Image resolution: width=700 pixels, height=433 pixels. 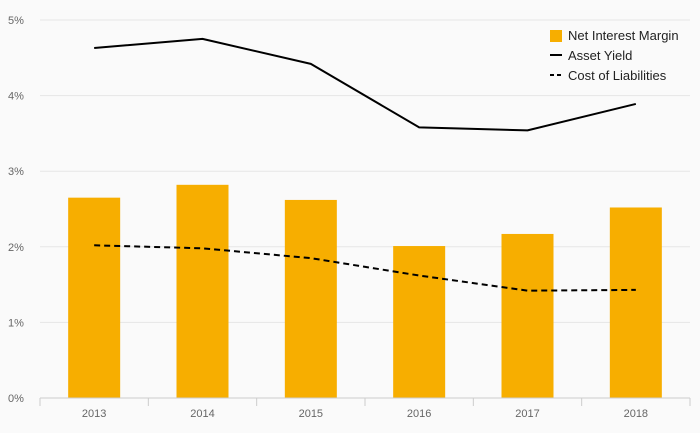 I want to click on bar-2017, so click(x=527, y=315).